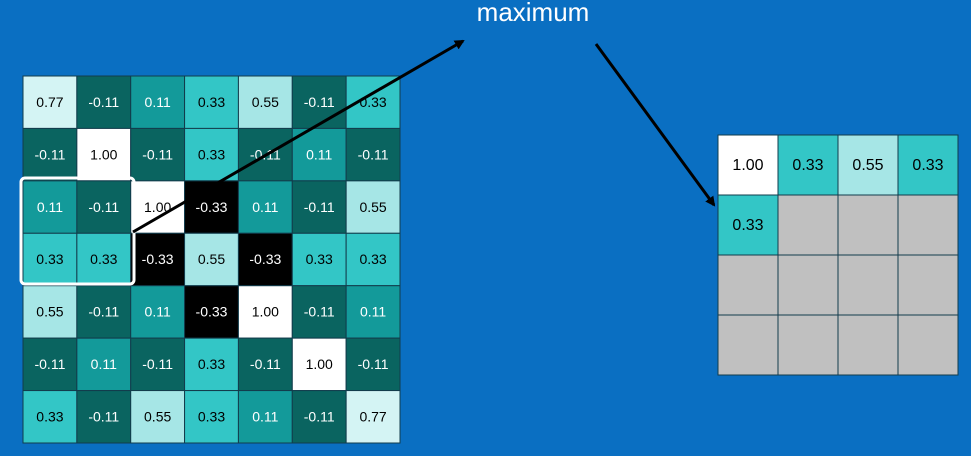  Describe the element at coordinates (533, 13) in the screenshot. I see `title: maximum` at that location.